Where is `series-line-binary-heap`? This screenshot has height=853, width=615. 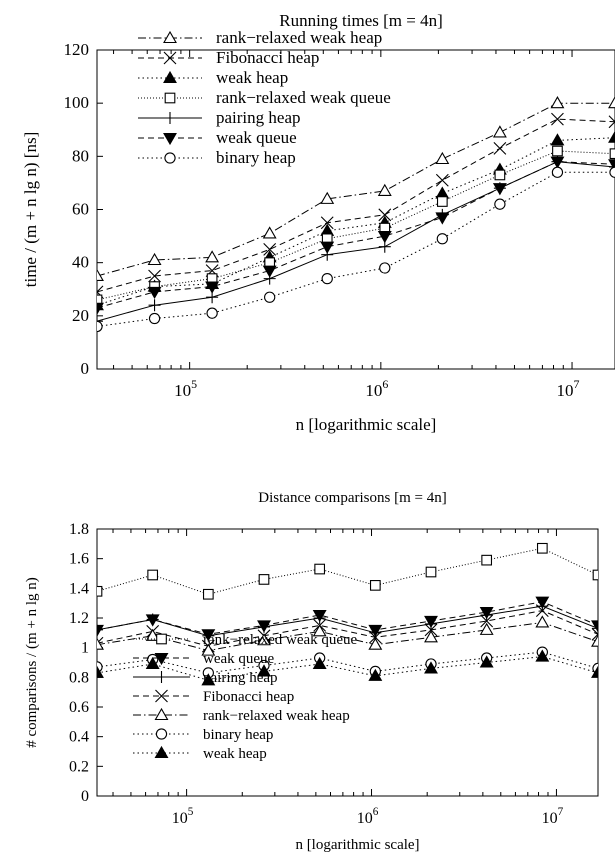 series-line-binary-heap is located at coordinates (347, 662).